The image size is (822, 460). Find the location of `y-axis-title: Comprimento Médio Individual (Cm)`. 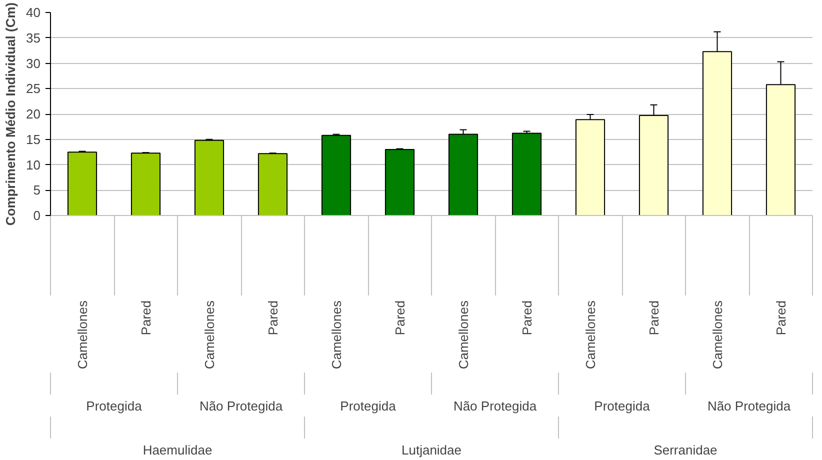

y-axis-title: Comprimento Médio Individual (Cm) is located at coordinates (10, 114).